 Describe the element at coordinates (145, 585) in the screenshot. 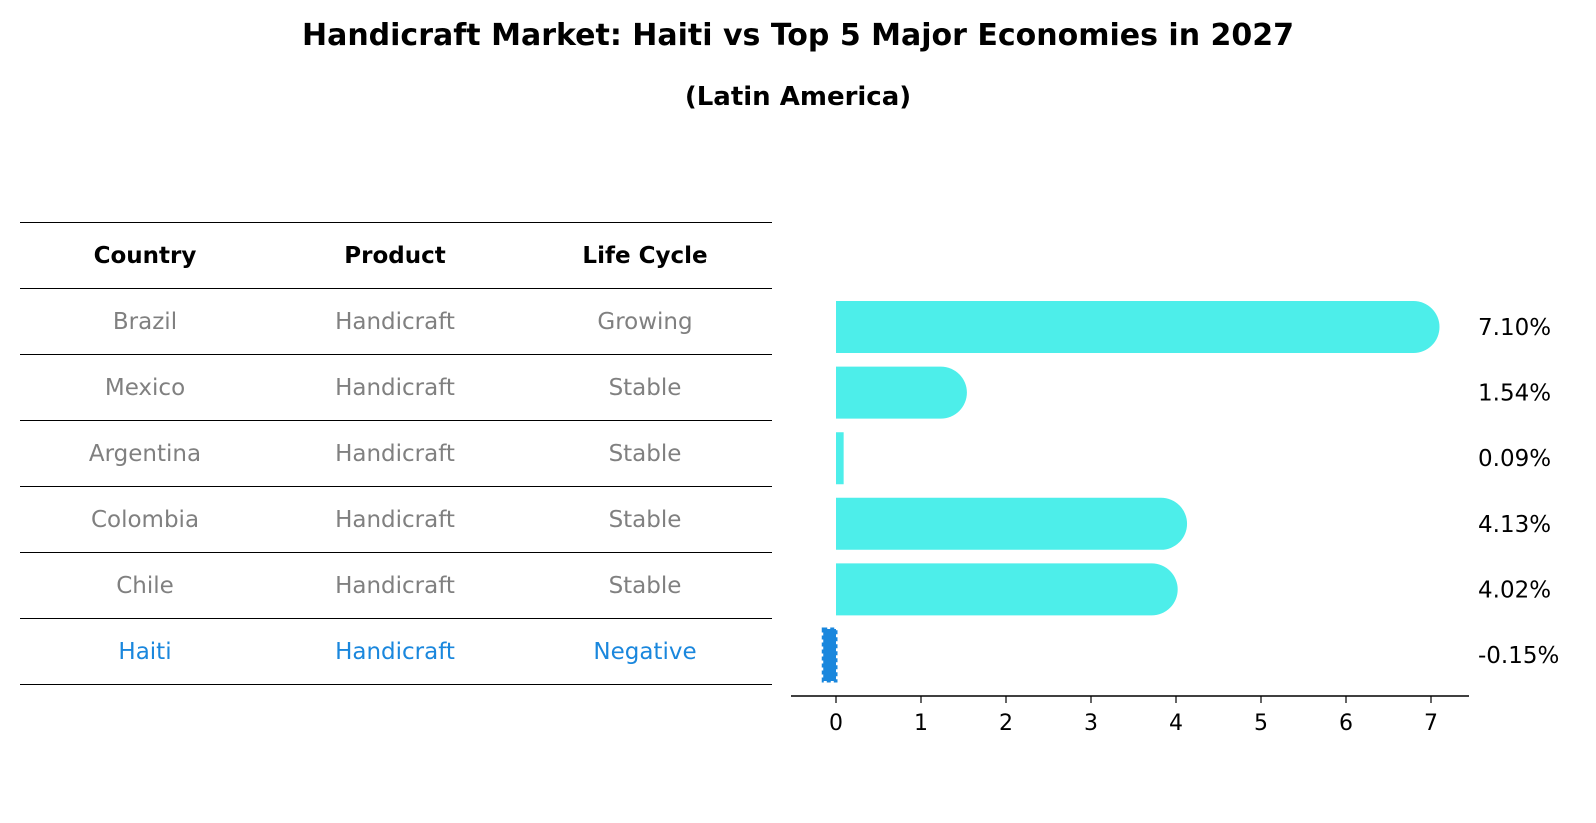

I see `cell-country: Chile` at that location.